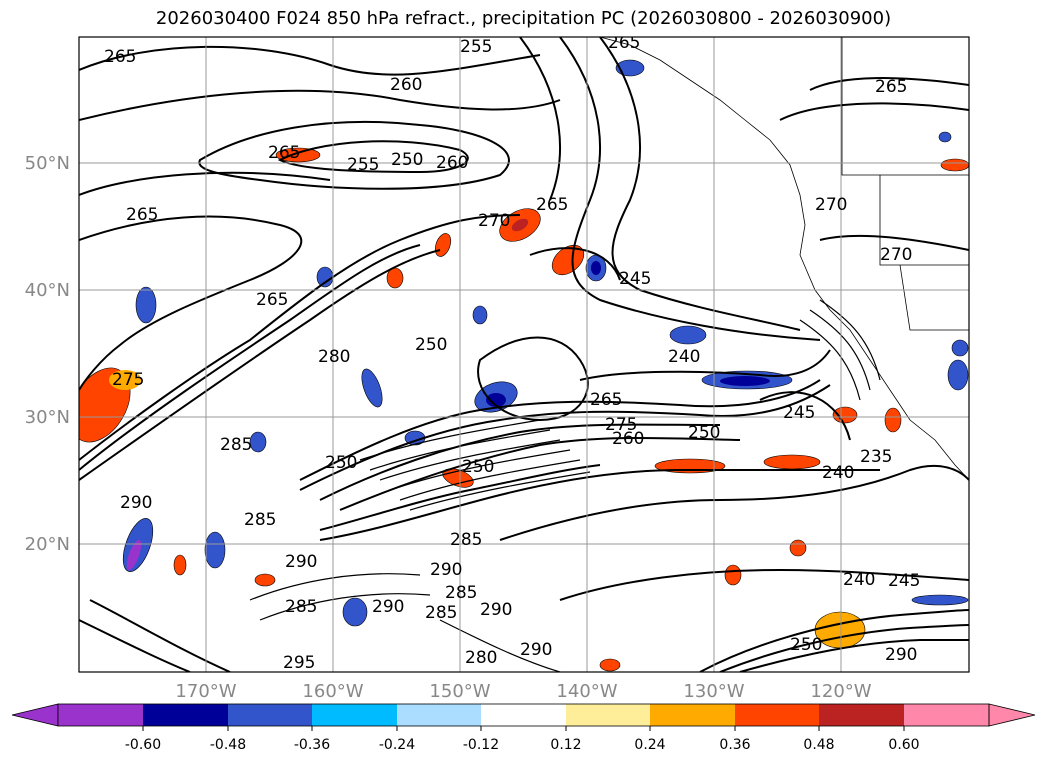 This screenshot has height=765, width=1047. I want to click on lat-label-20n: 20°N, so click(47, 544).